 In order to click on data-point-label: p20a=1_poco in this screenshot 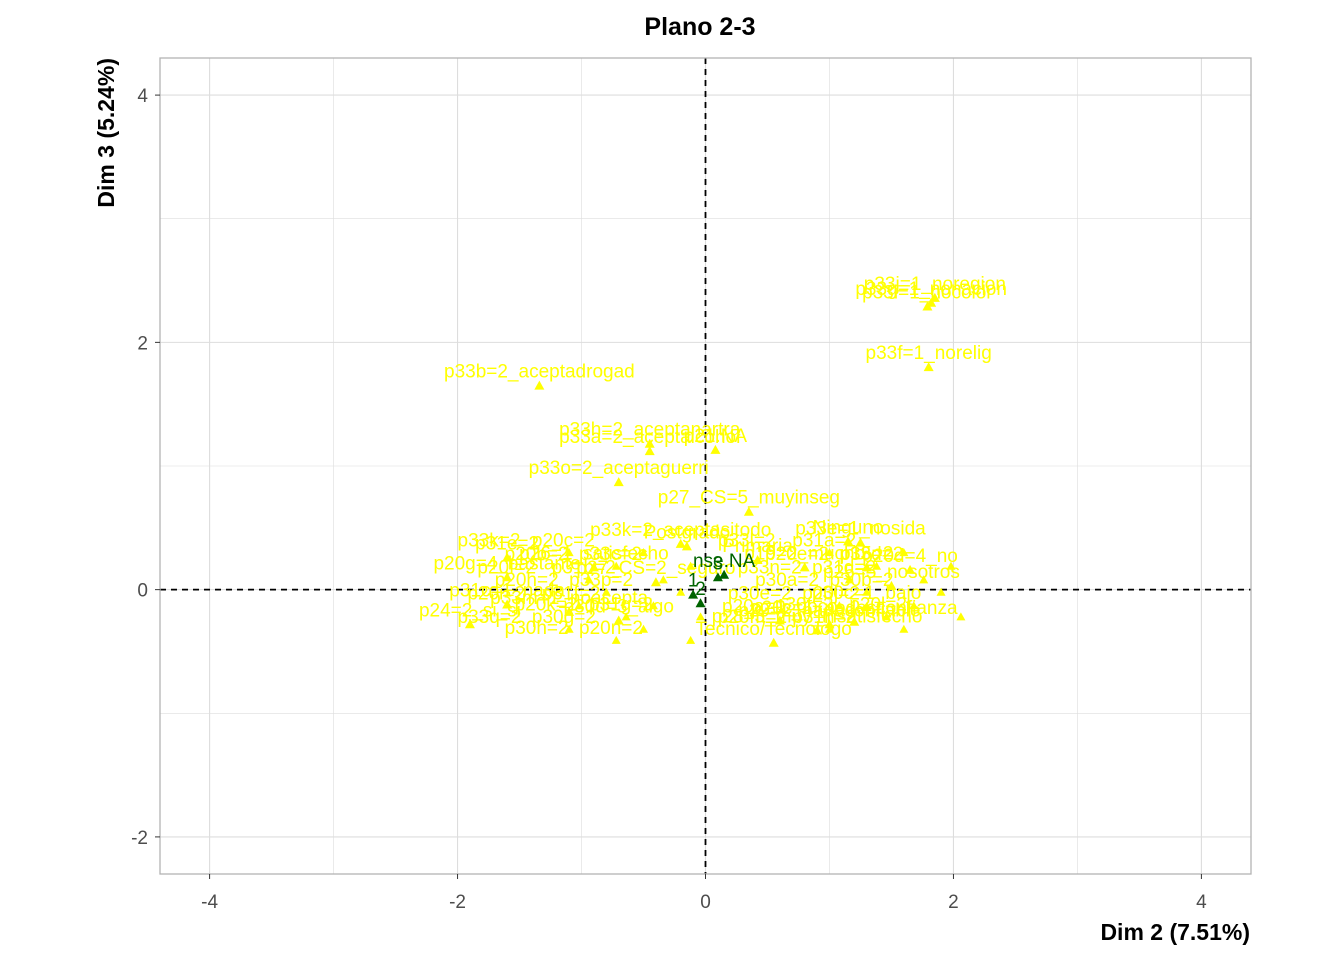, I will do `click(780, 607)`.